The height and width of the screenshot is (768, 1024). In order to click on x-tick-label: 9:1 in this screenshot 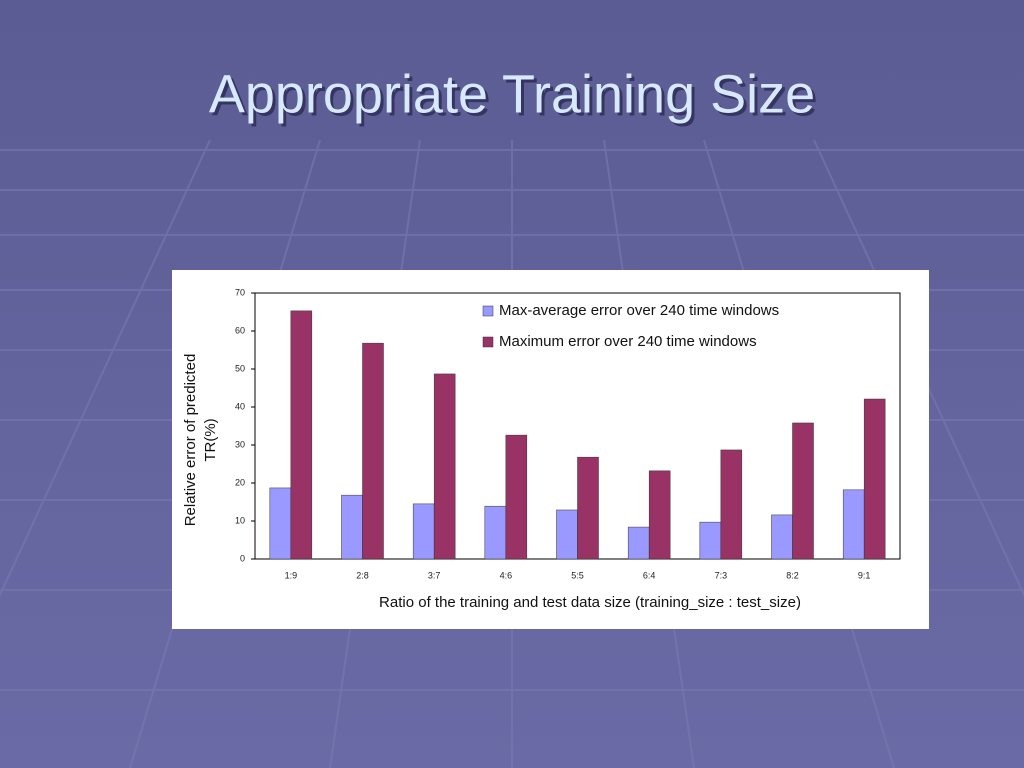, I will do `click(864, 575)`.